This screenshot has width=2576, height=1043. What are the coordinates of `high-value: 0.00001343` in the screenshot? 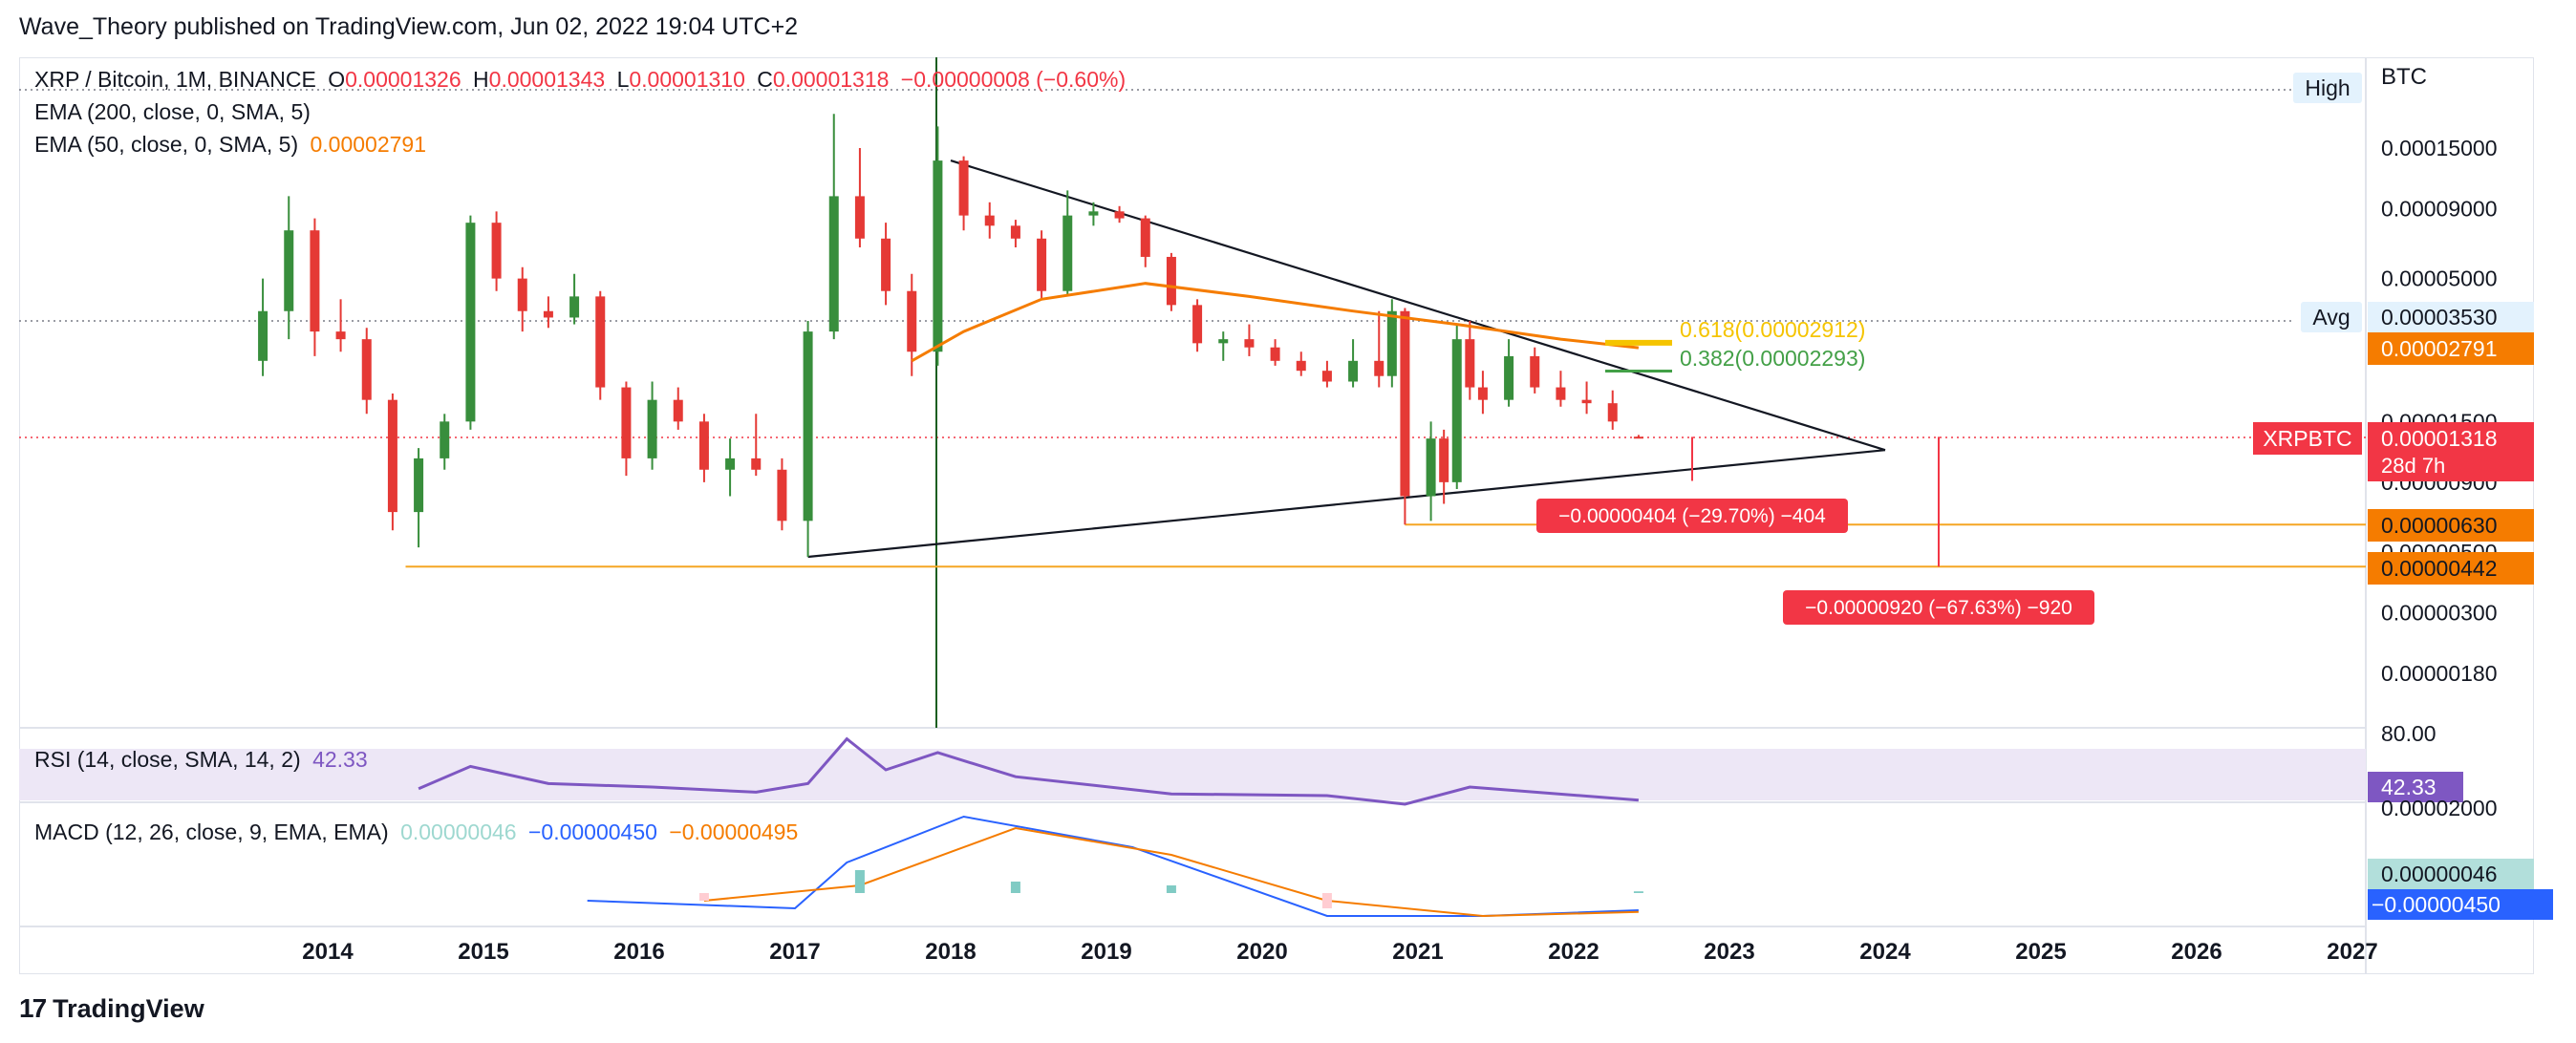 It's located at (547, 79).